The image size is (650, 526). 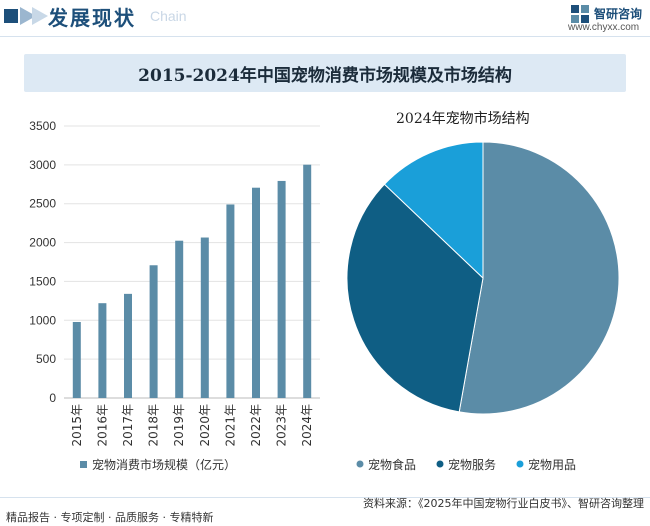 I want to click on section-title: 发展现状, so click(x=92, y=18).